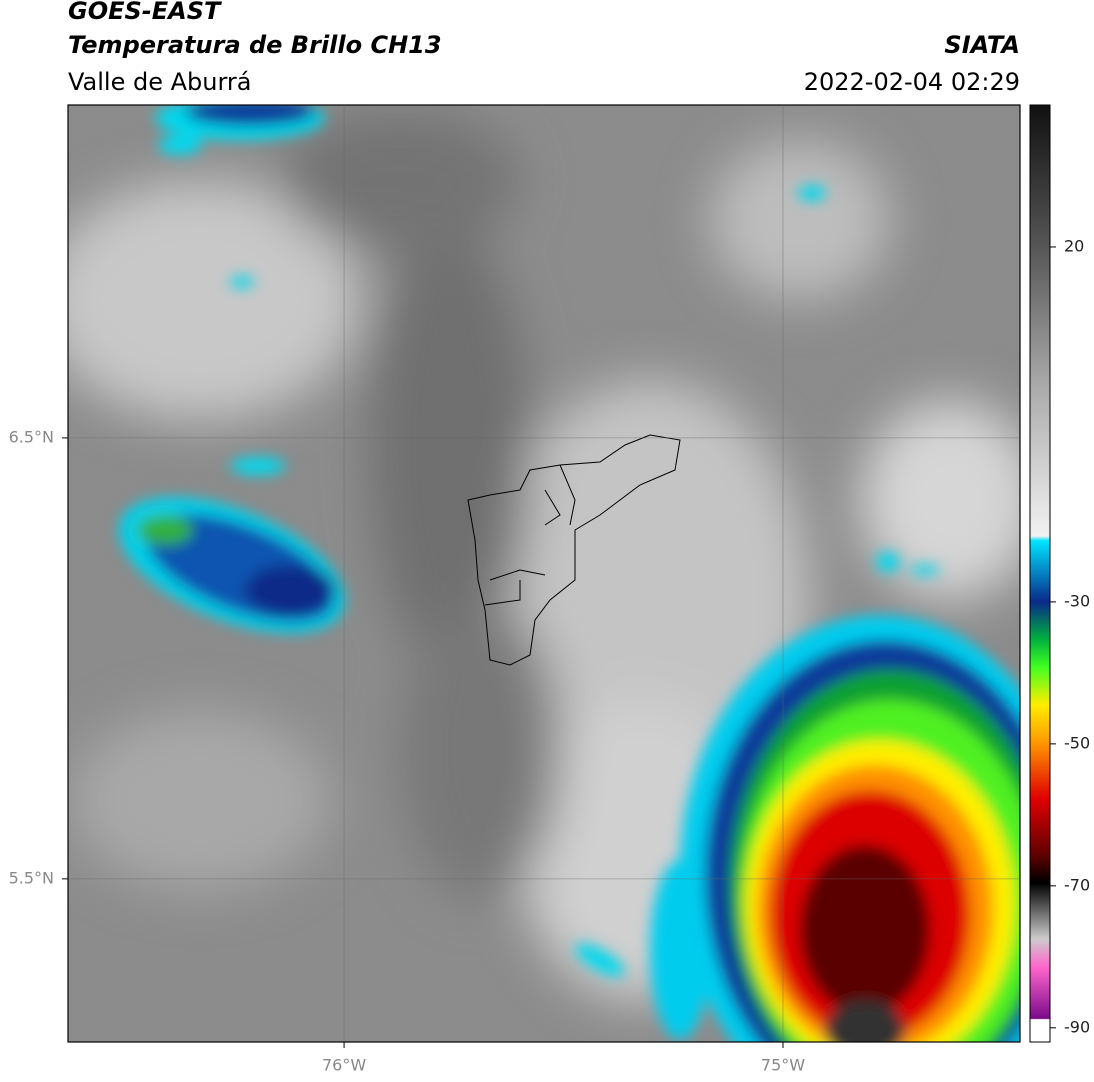  What do you see at coordinates (982, 45) in the screenshot?
I see `source: SIATA` at bounding box center [982, 45].